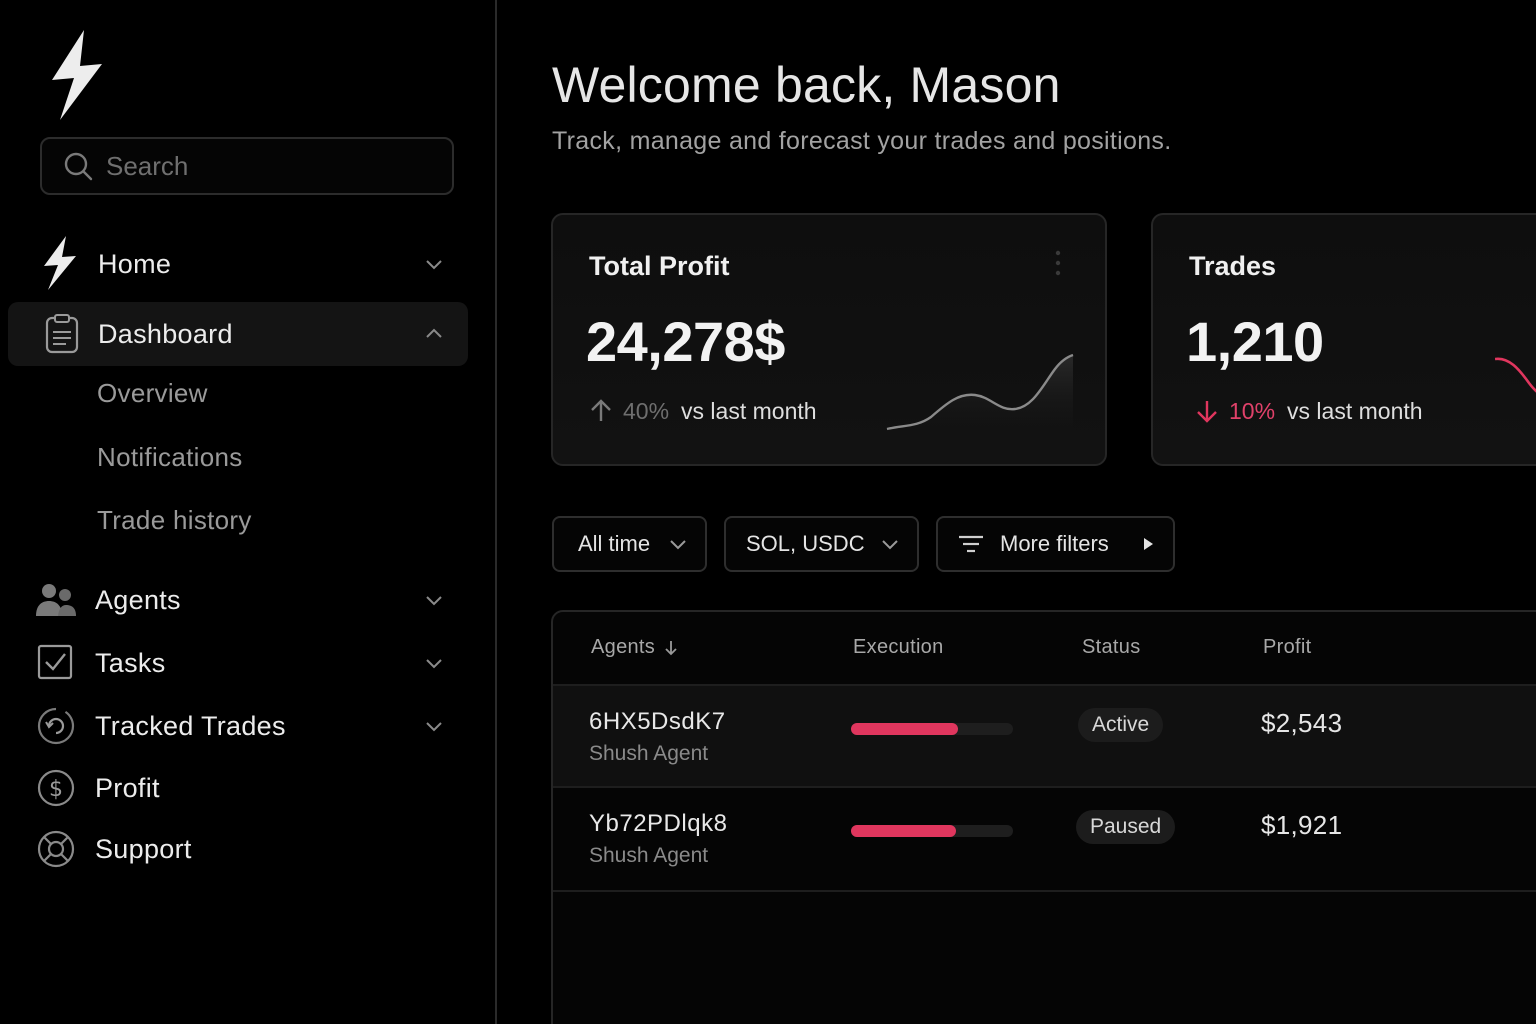  What do you see at coordinates (127, 787) in the screenshot?
I see `nav-label-profit: Profit` at bounding box center [127, 787].